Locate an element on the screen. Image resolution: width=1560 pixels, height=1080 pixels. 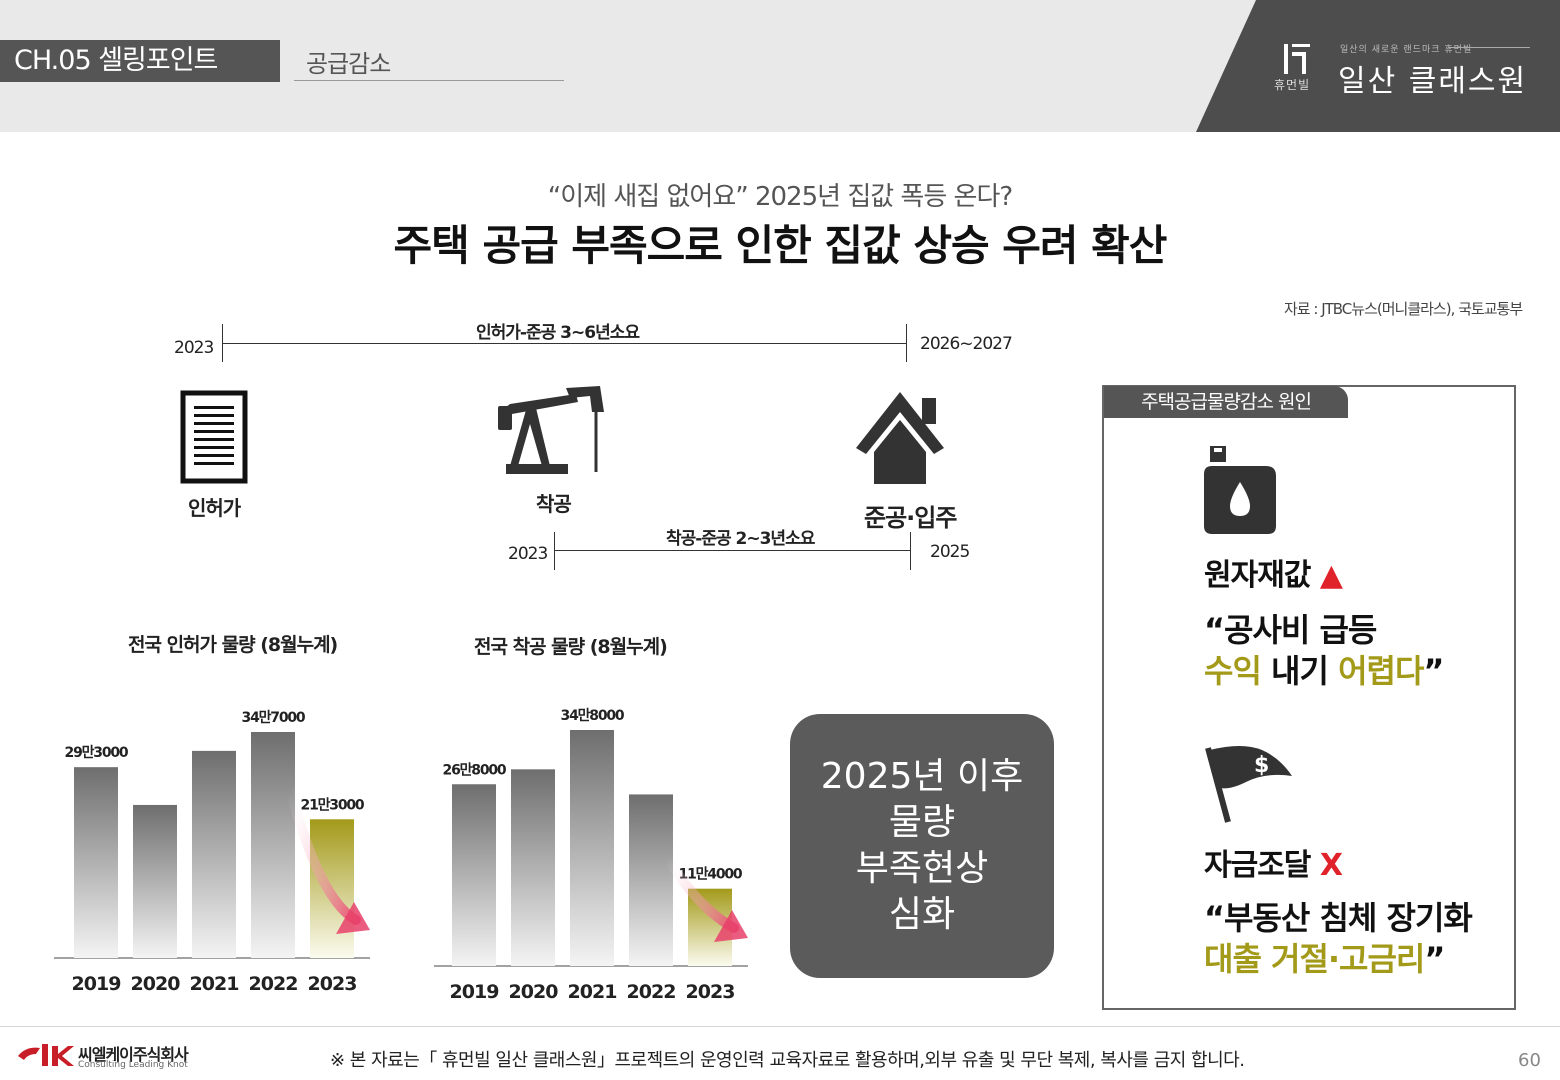
headline-kicker: “이제 새집 없어요” 2025년 집값 폭등 온다? is located at coordinates (780, 197).